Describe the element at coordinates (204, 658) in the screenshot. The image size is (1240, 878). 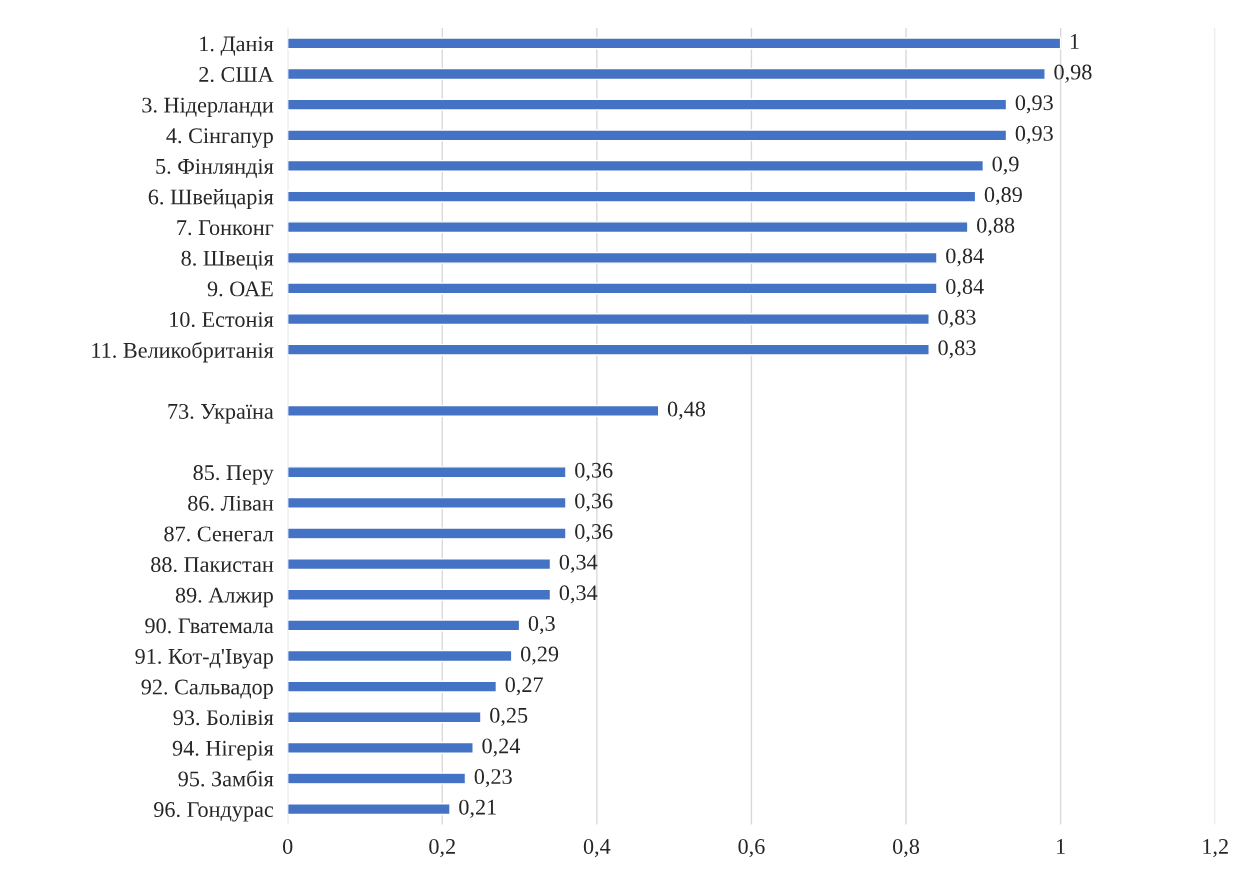
I see `y-tick-label: 91. Кот-д'Івуар` at that location.